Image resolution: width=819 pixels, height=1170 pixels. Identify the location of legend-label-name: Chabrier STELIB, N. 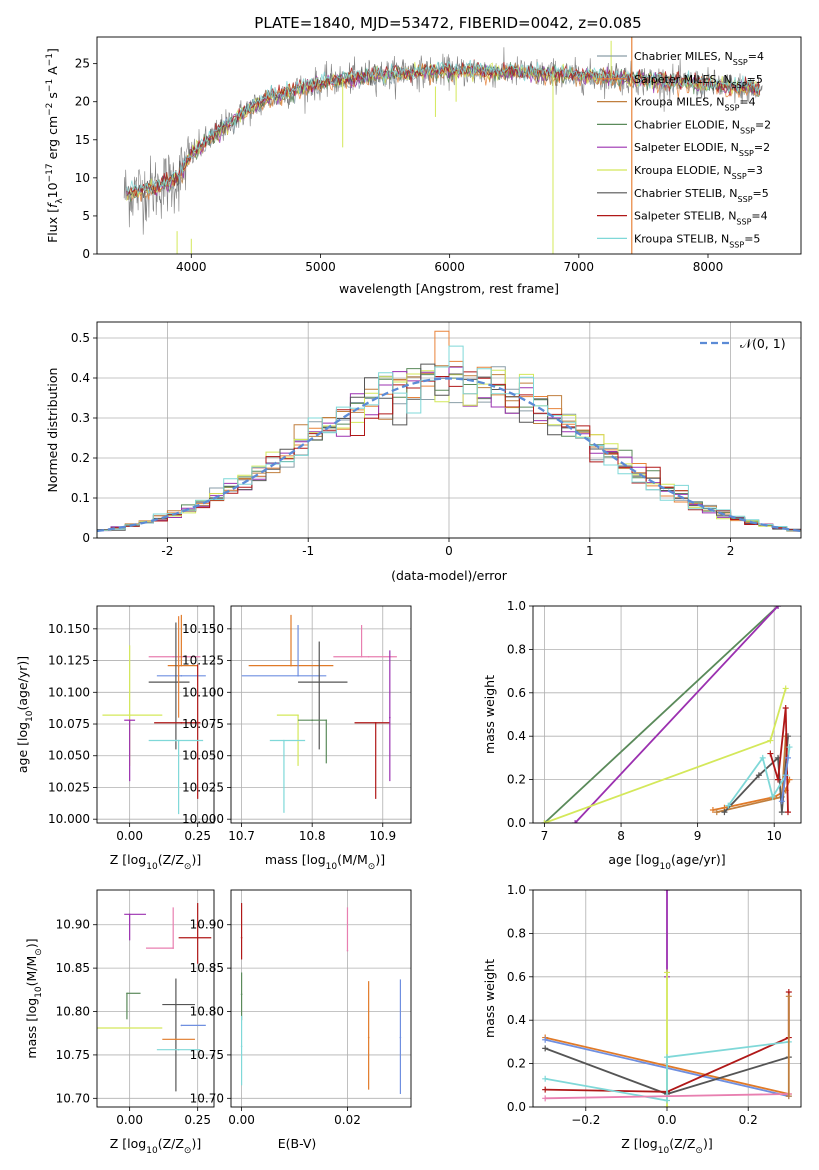
(686, 193).